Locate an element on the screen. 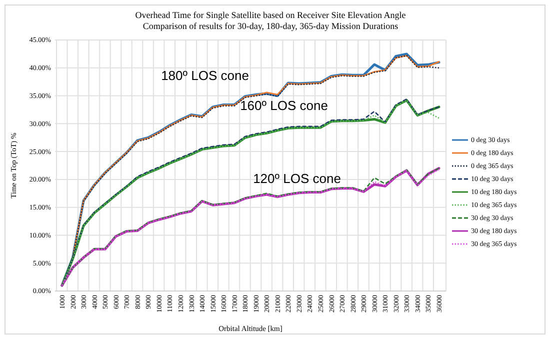  annotation: 160º LOS cone is located at coordinates (284, 105).